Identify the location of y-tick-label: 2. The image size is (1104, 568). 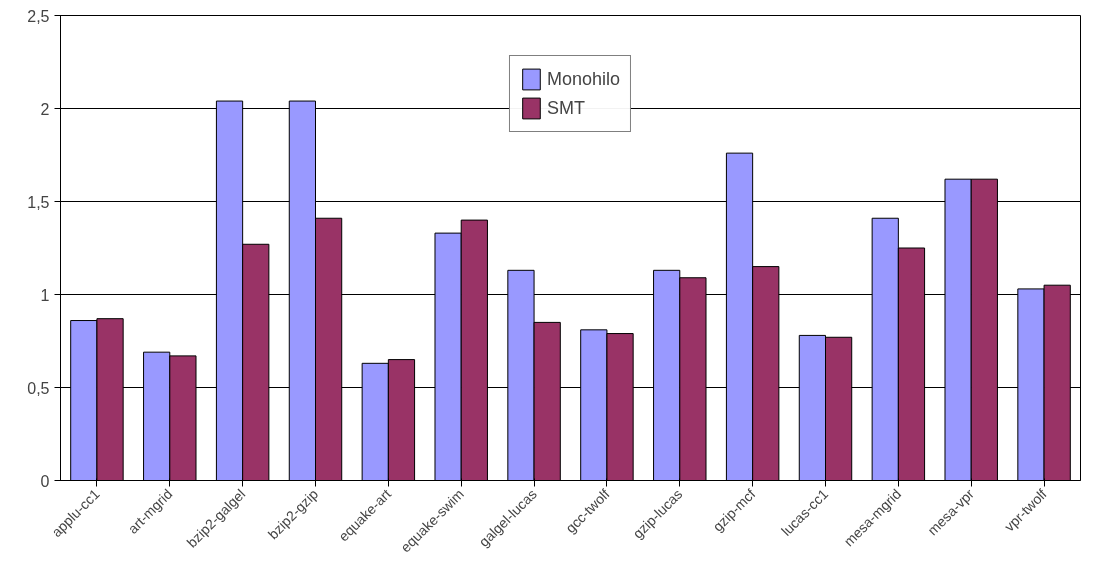
(45, 109).